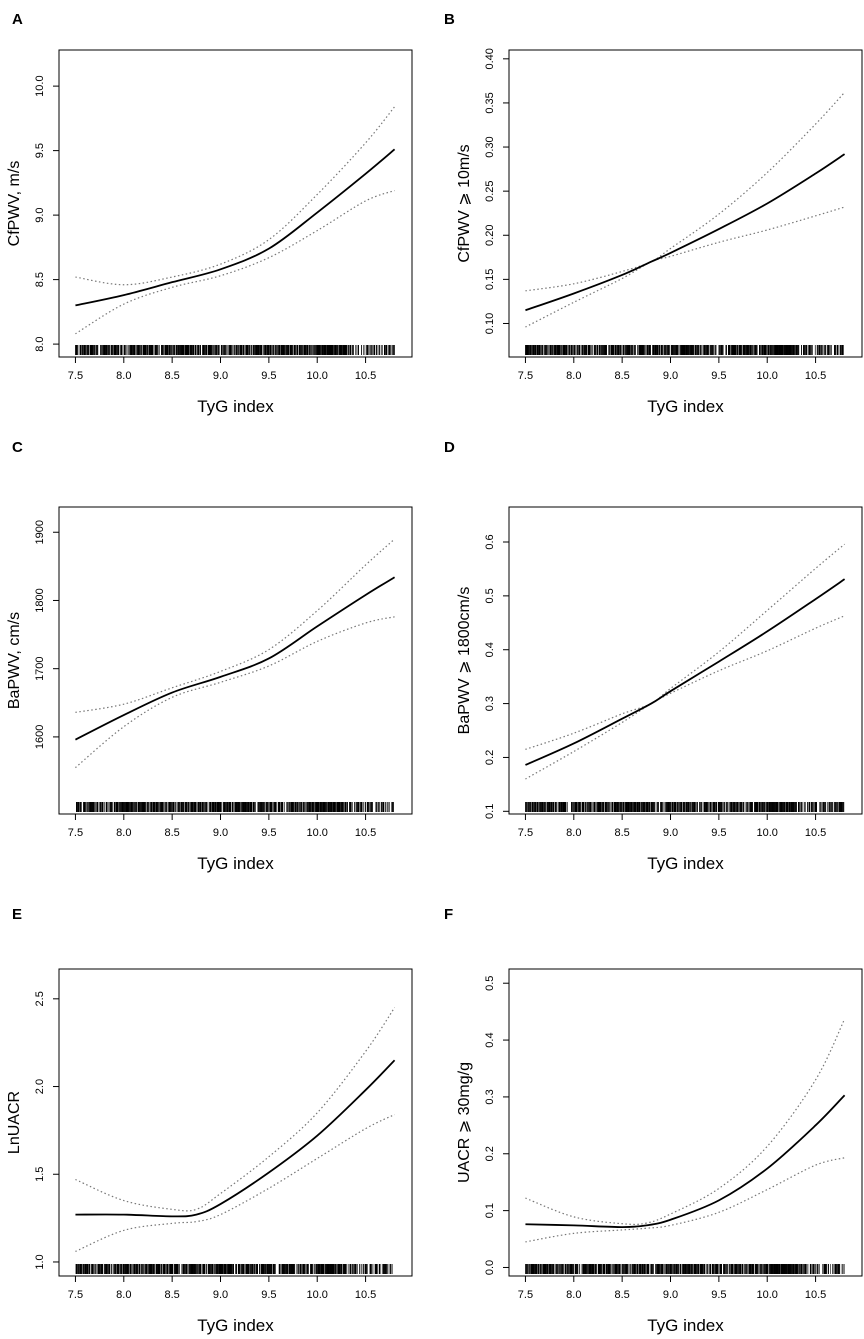 The width and height of the screenshot is (864, 1339). I want to click on y-tick-label: 1900, so click(40, 532).